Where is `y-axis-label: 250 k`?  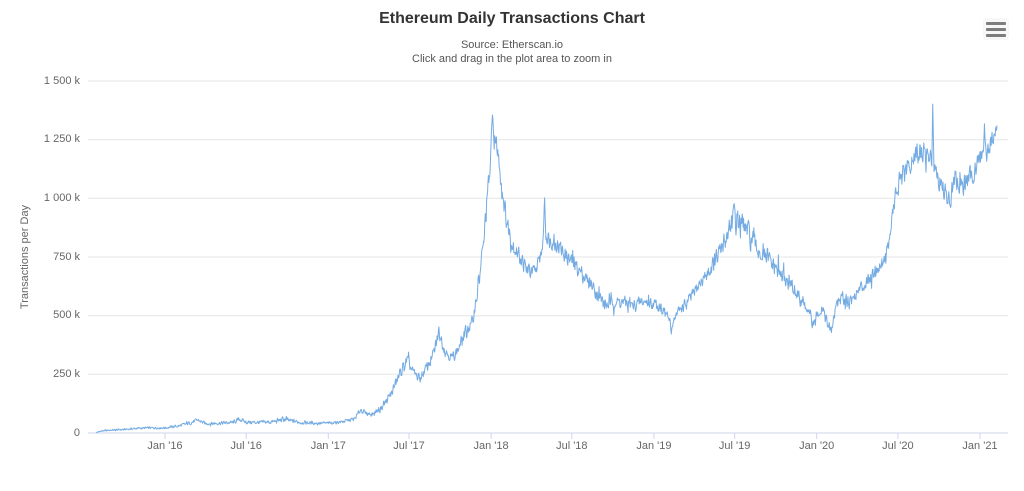
y-axis-label: 250 k is located at coordinates (66, 373).